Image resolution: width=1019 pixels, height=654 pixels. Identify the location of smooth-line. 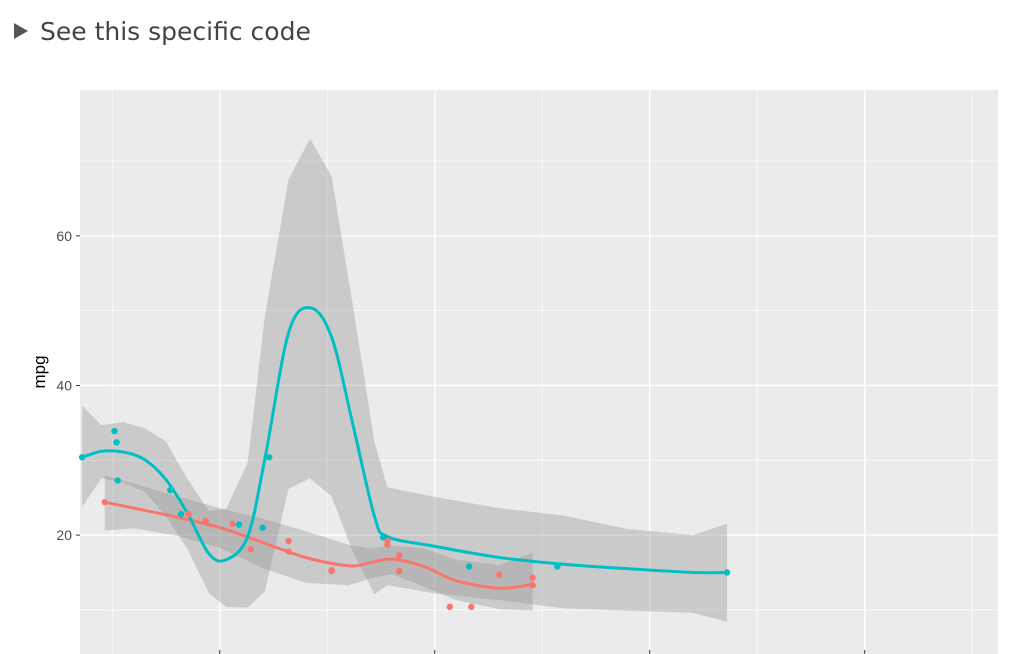
(319, 545).